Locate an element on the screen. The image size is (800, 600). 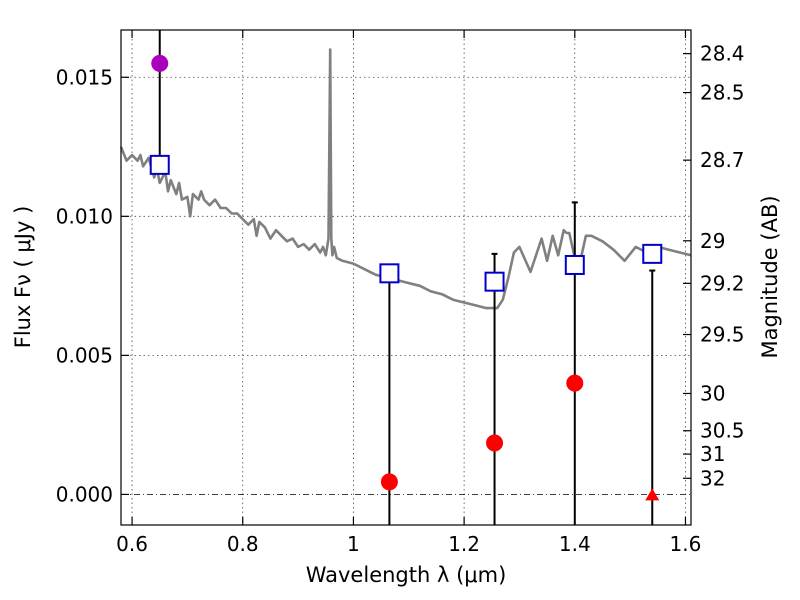
x-tick-label: 0.8 is located at coordinates (243, 544).